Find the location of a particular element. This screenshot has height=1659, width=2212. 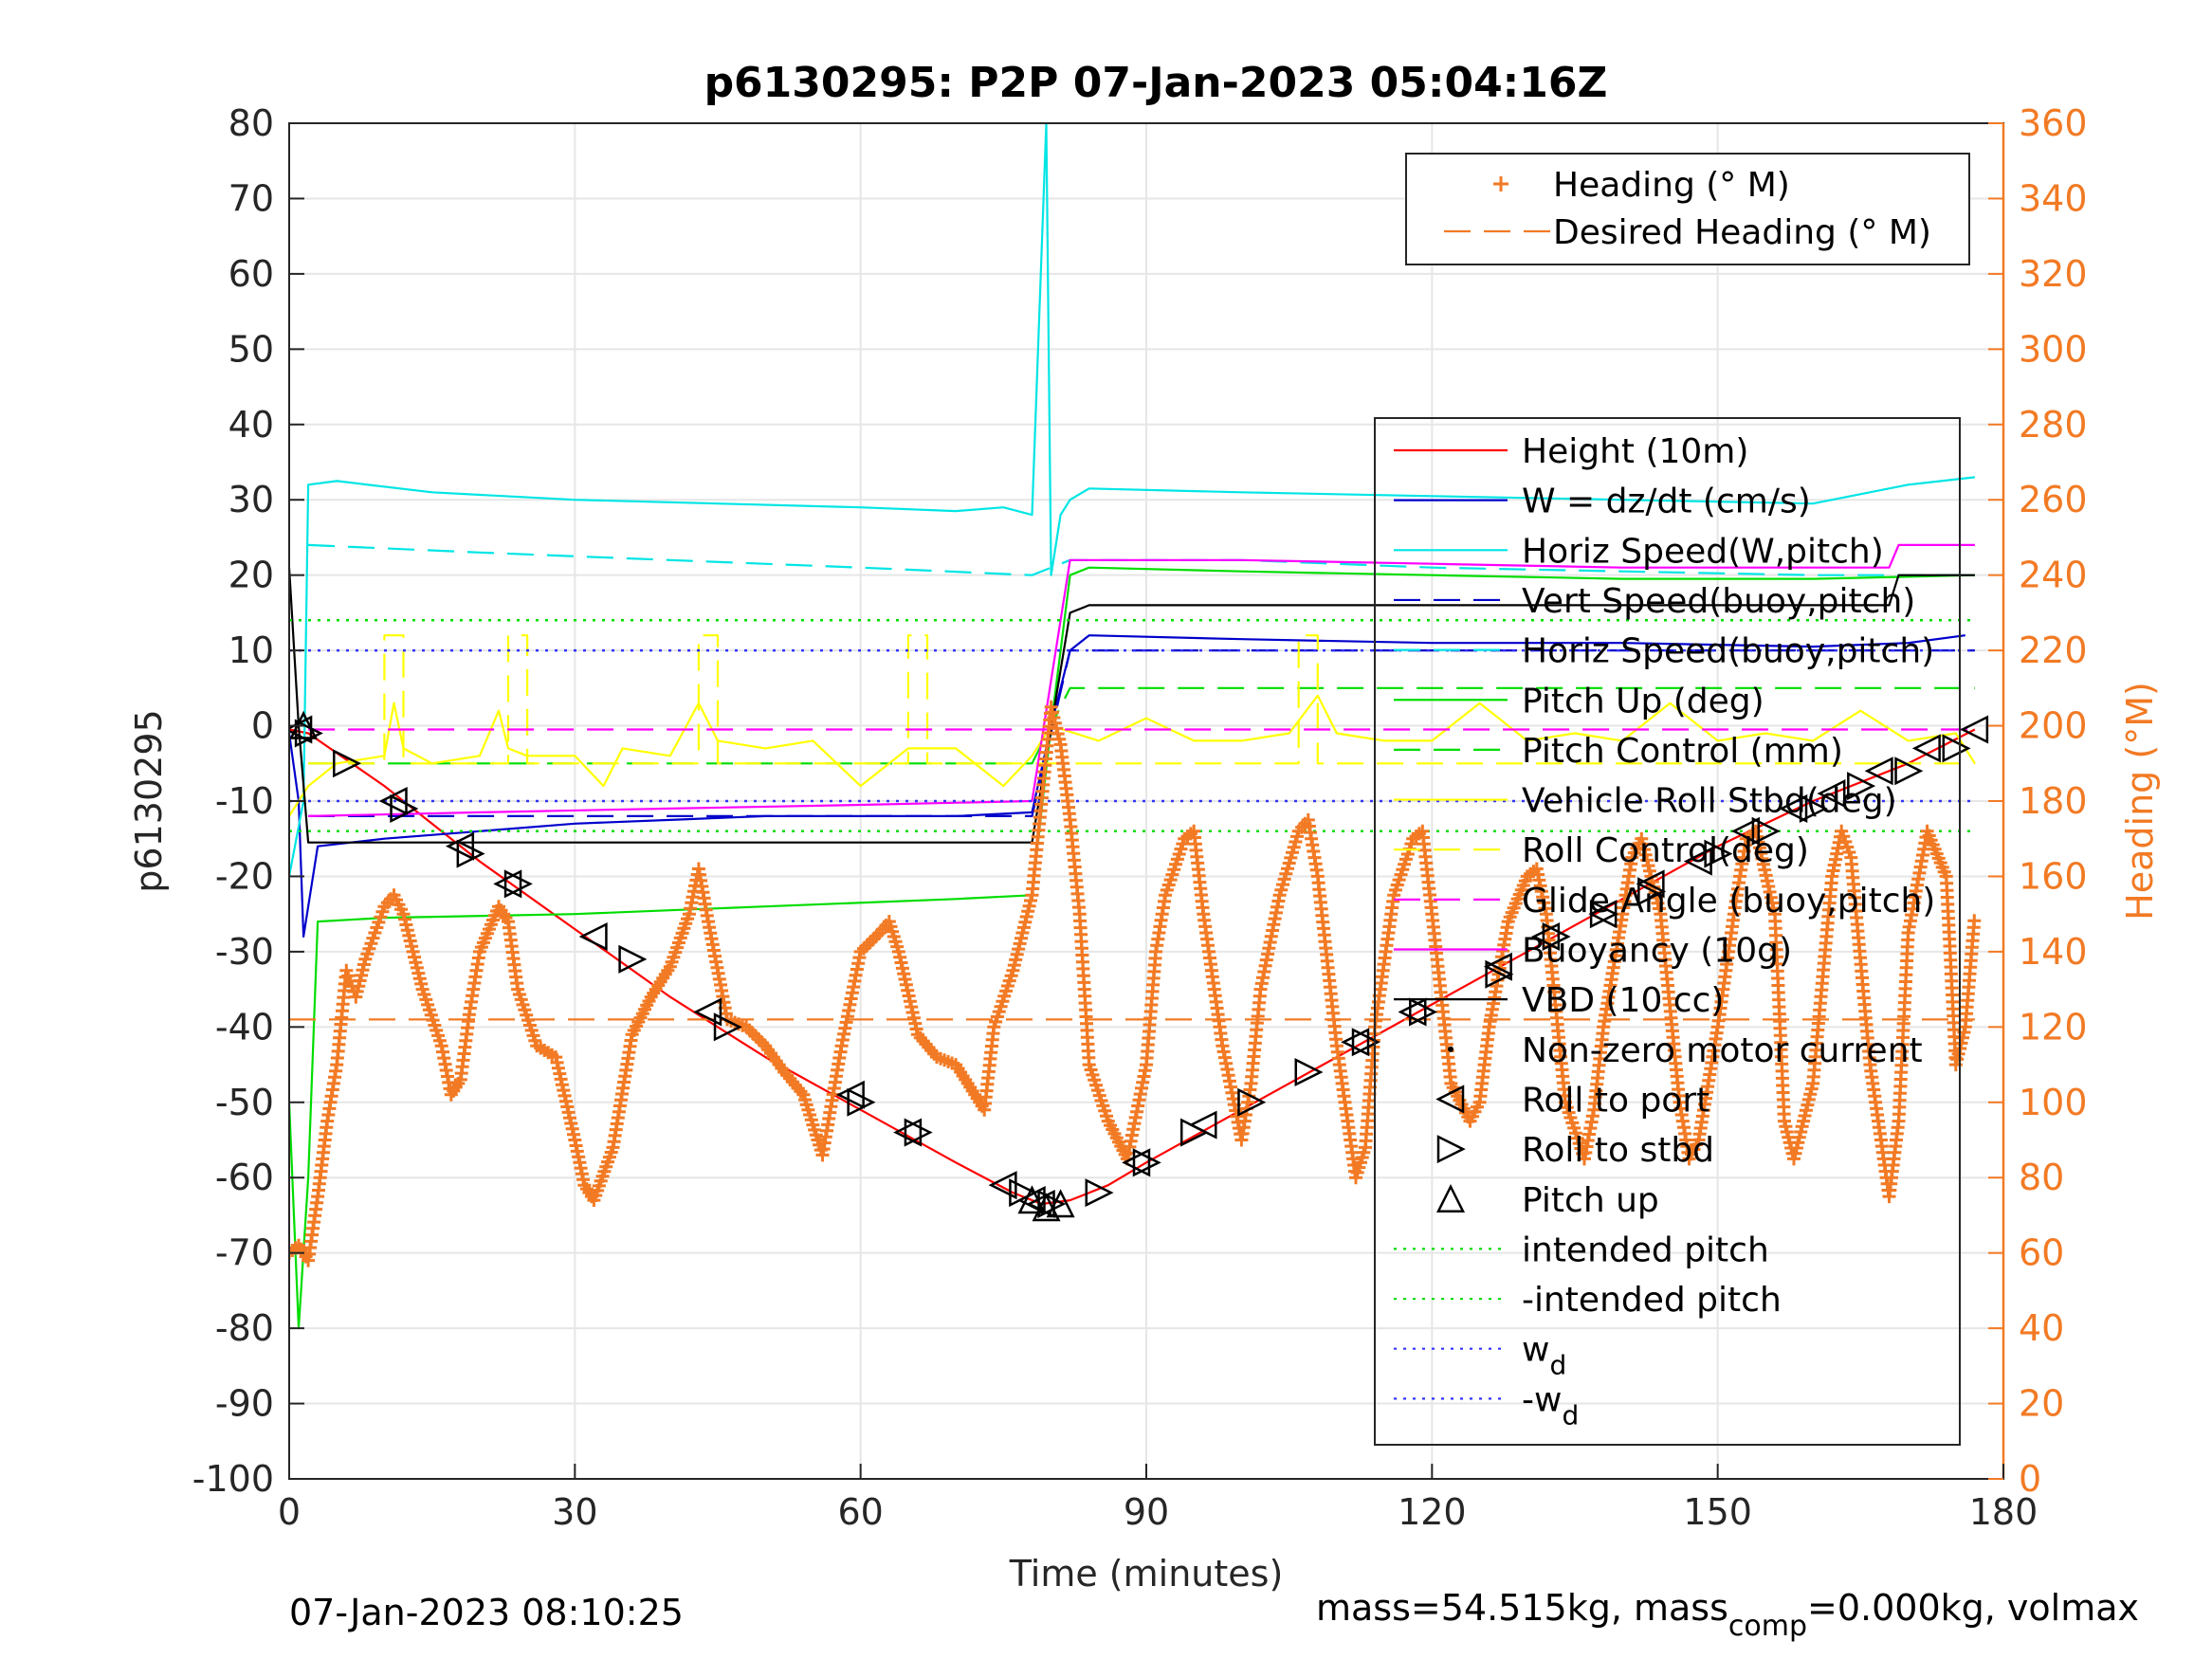

y-axis-label-left: p6130295 is located at coordinates (149, 800).